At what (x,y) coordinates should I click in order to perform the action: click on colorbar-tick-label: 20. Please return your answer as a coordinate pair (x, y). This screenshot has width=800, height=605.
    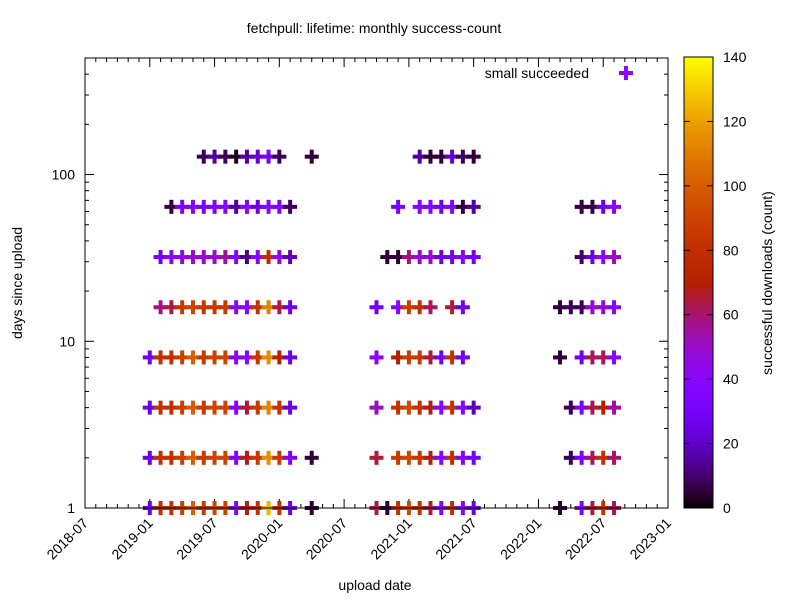
    Looking at the image, I should click on (731, 444).